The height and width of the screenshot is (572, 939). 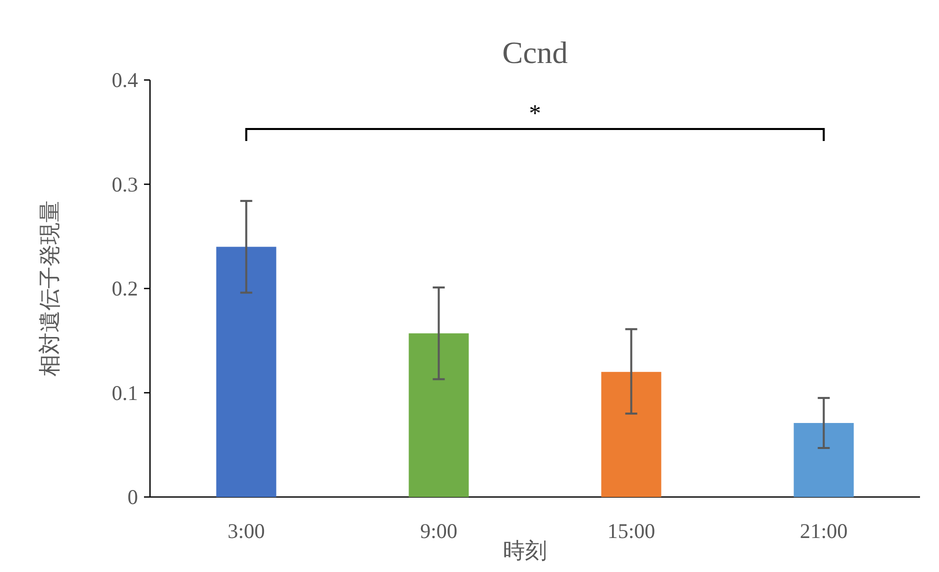 I want to click on y-tick-label: 0.2, so click(x=125, y=288).